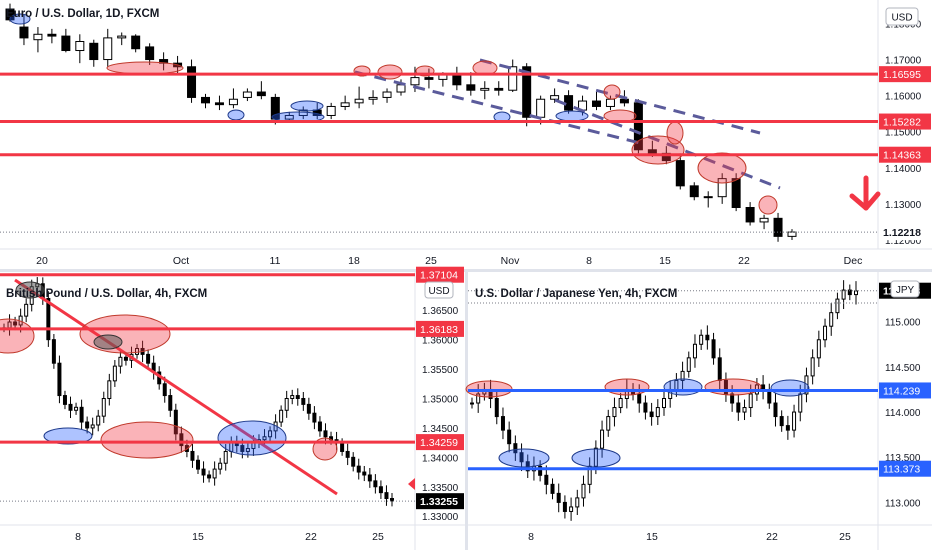 This screenshot has width=932, height=555. I want to click on bl-level-label-0: 1.37104, so click(440, 274).